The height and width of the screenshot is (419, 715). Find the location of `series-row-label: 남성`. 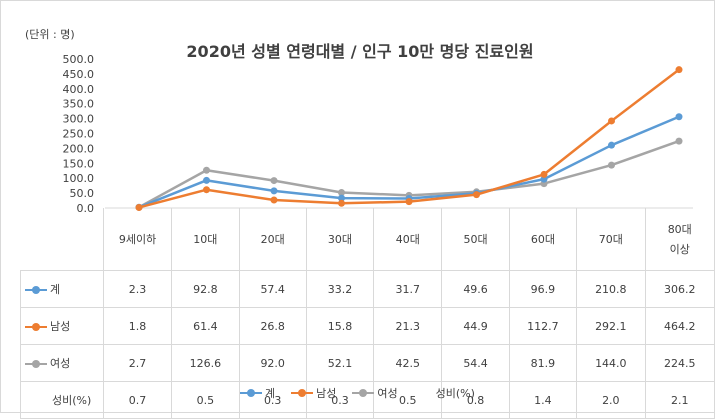

series-row-label: 남성 is located at coordinates (62, 326).